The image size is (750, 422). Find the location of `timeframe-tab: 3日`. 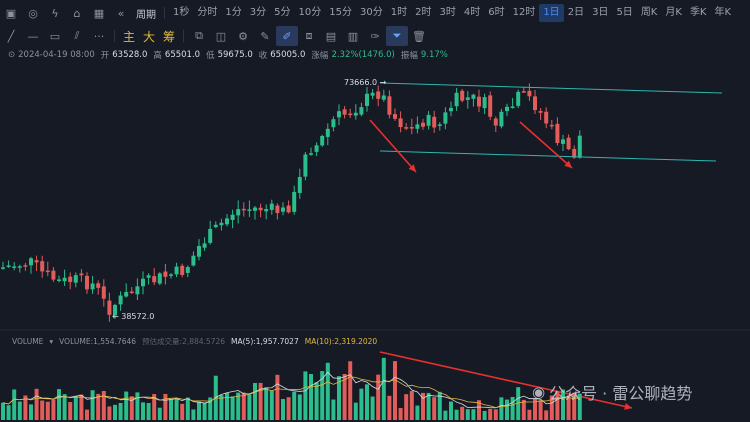

timeframe-tab: 3日 is located at coordinates (600, 12).